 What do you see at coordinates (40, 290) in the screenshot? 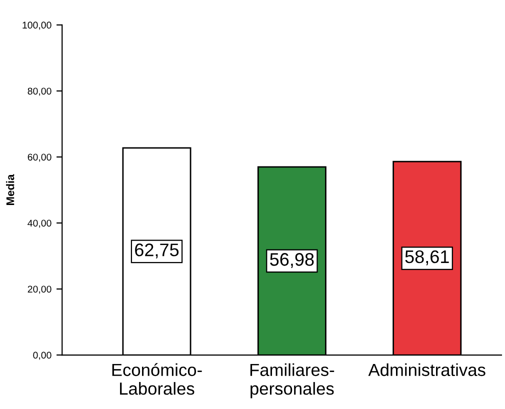
I see `y-tick-label: 20,00` at bounding box center [40, 290].